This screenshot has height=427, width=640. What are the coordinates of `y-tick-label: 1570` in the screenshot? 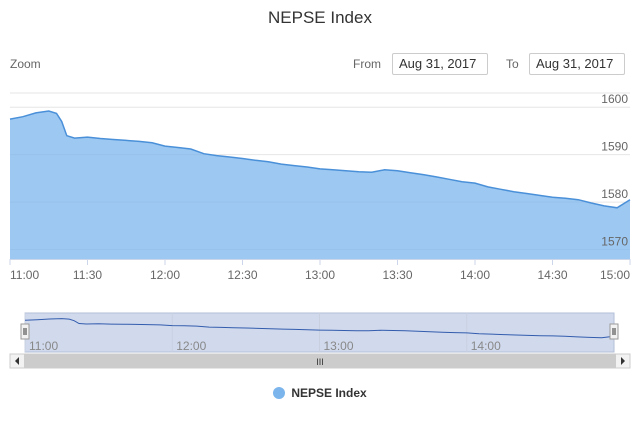 It's located at (614, 242).